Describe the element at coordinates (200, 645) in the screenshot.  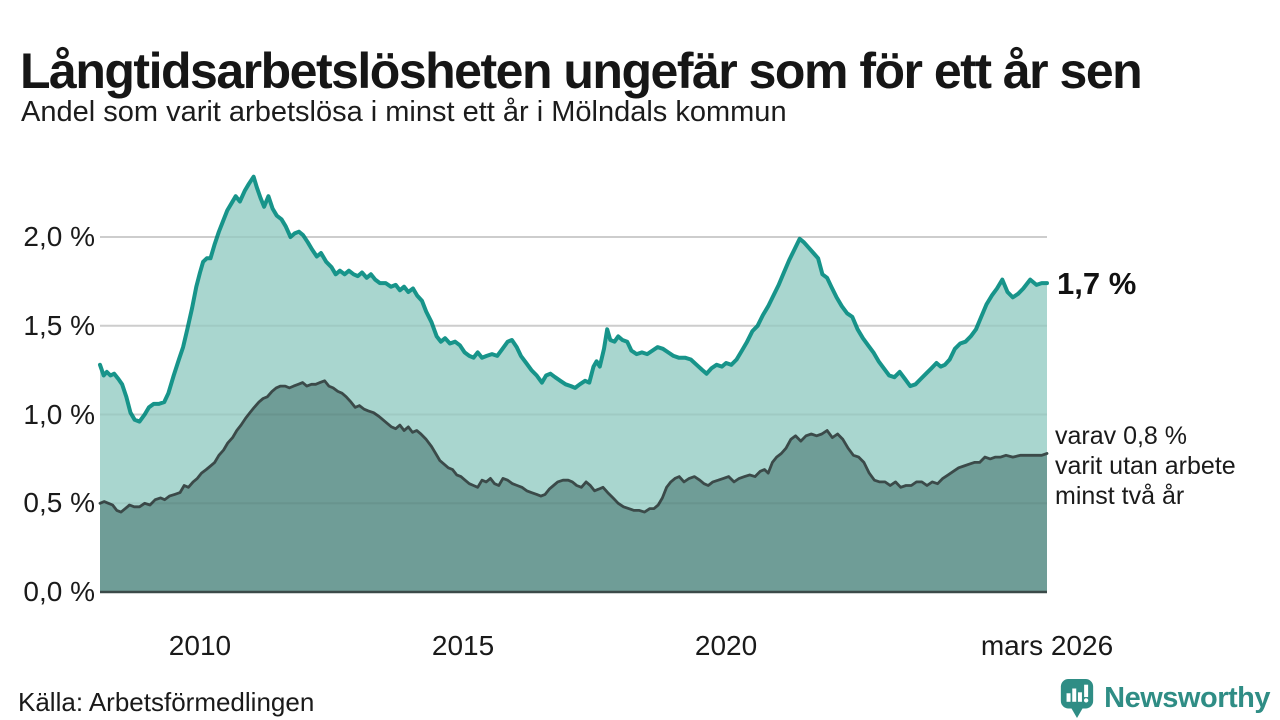
I see `x-axis-tick-label: 2010` at that location.